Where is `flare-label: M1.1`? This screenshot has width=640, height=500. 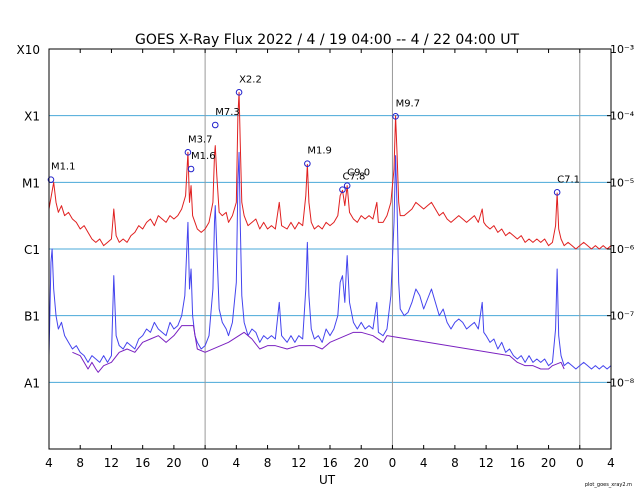
flare-label: M1.1 is located at coordinates (63, 167).